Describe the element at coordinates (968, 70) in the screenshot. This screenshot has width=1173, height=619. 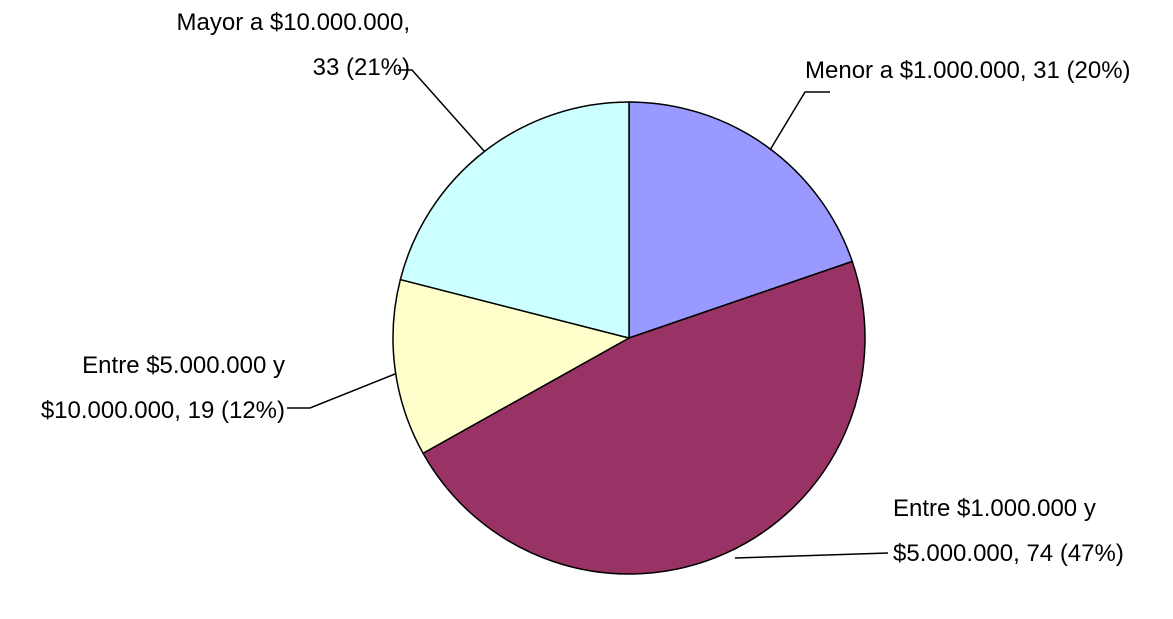
I see `data-label: Menor a $1.000.000, 31 (20%)` at that location.